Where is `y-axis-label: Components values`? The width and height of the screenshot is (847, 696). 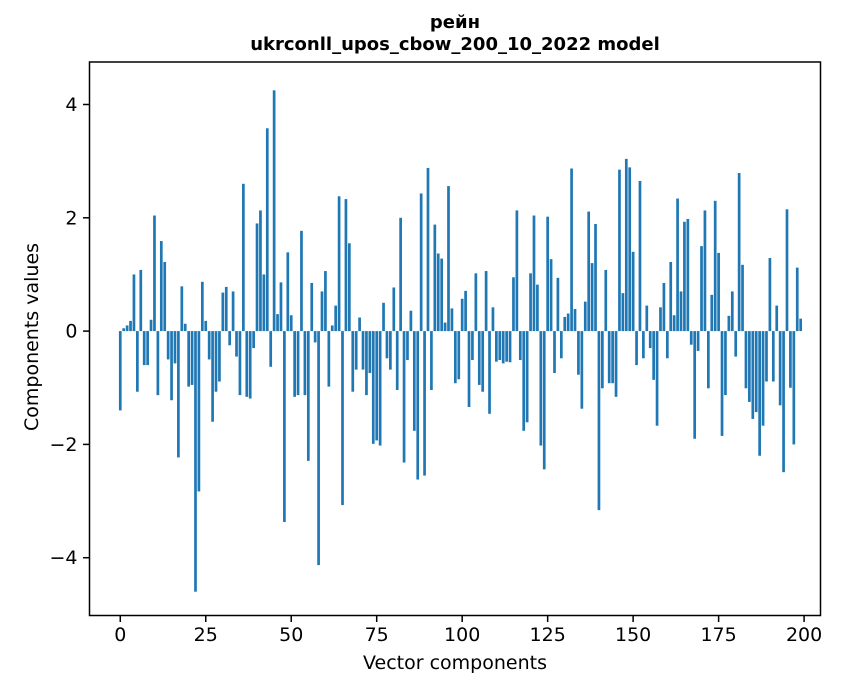
y-axis-label: Components values is located at coordinates (32, 337).